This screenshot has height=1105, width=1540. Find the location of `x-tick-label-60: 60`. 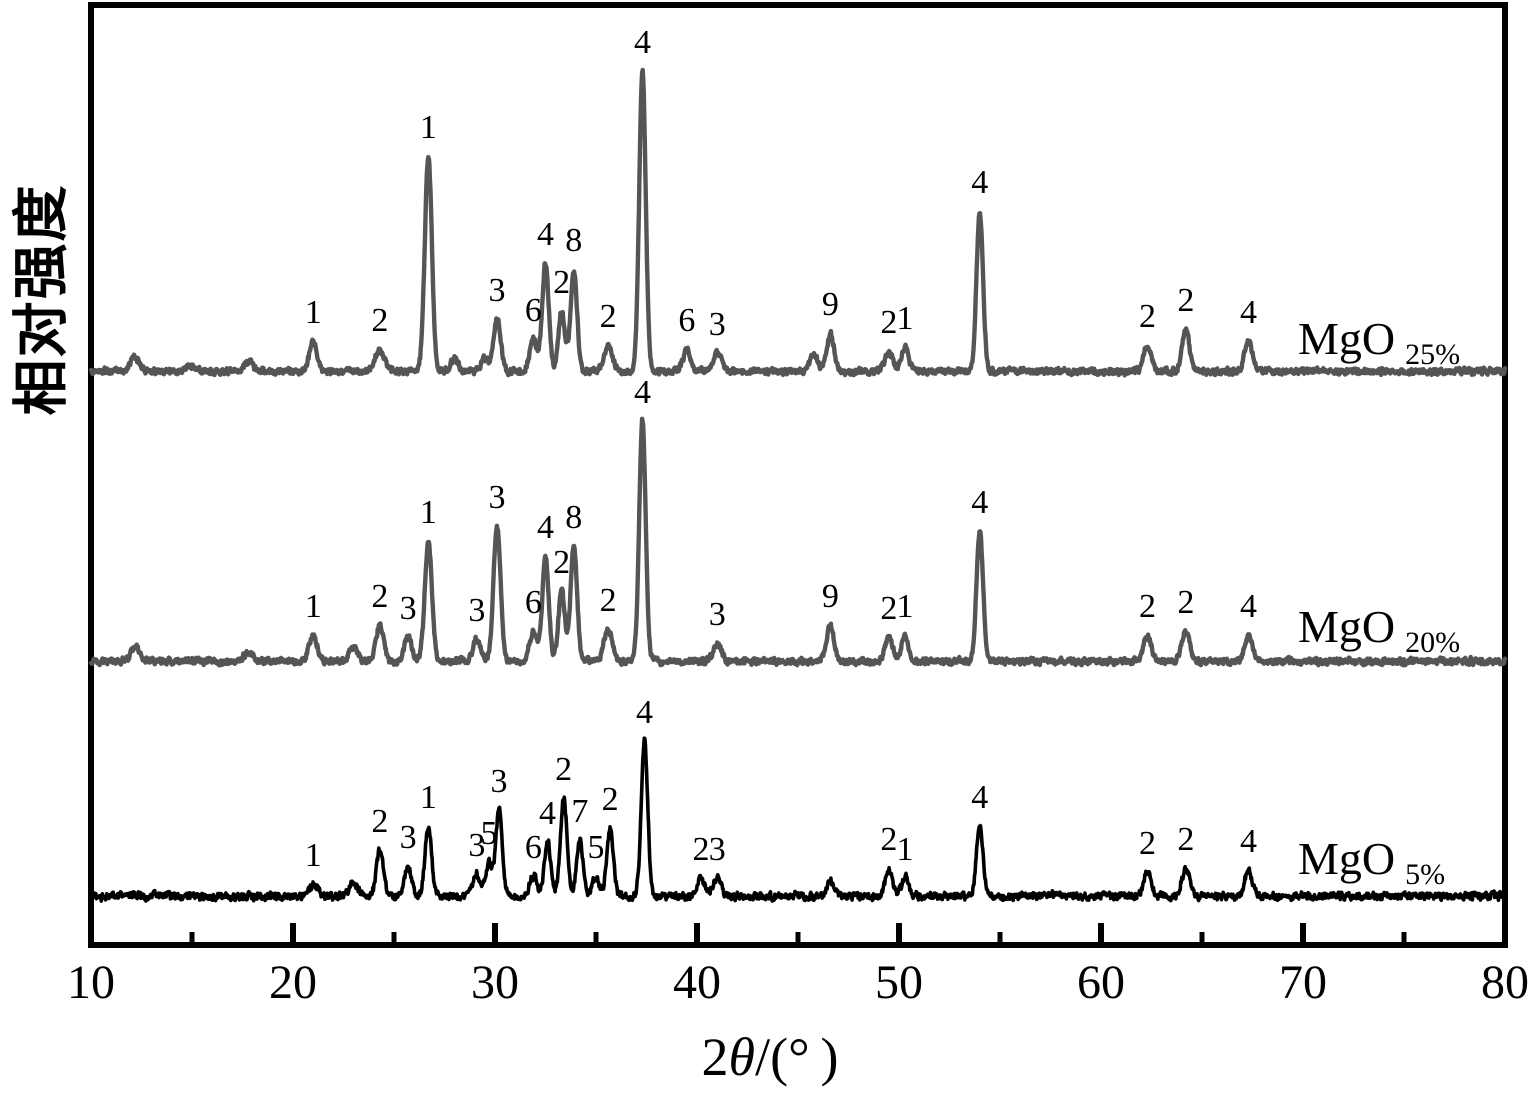

x-tick-label-60: 60 is located at coordinates (1101, 982).